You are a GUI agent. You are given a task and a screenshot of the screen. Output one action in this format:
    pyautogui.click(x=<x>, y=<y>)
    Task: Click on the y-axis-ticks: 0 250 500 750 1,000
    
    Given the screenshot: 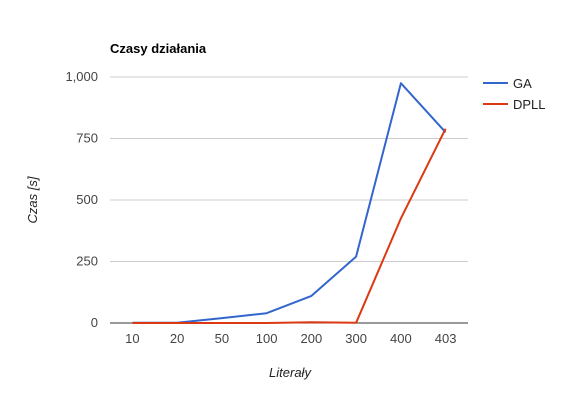 What is the action you would take?
    pyautogui.click(x=81, y=199)
    